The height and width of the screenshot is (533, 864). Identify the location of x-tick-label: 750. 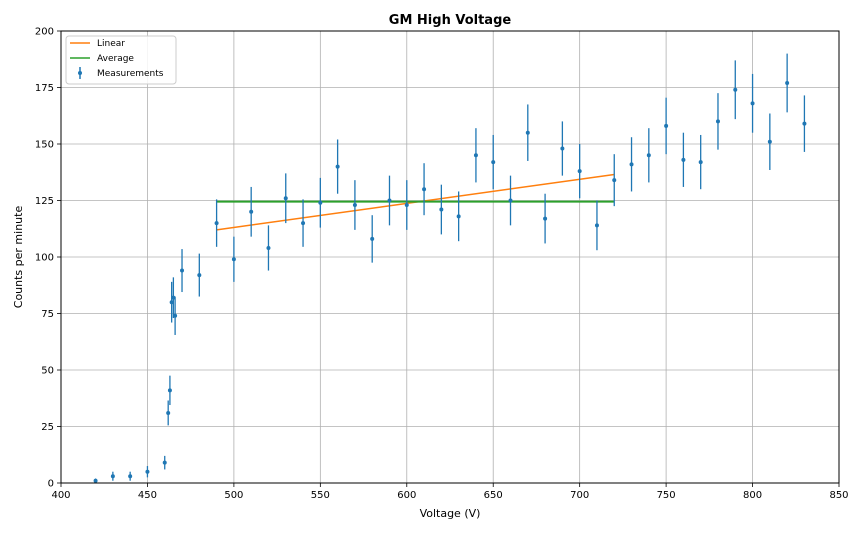
(666, 495).